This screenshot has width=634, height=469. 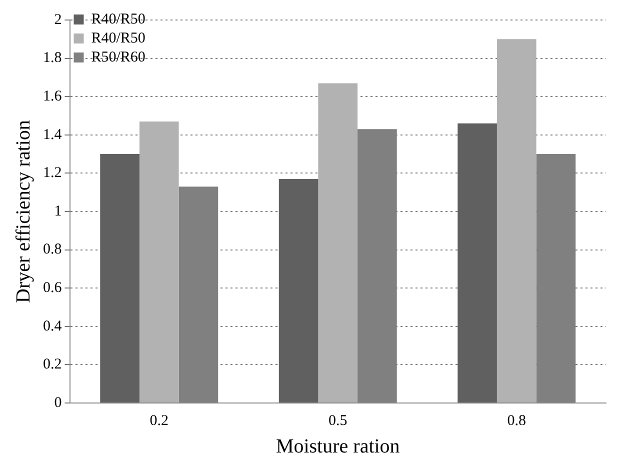 What do you see at coordinates (338, 446) in the screenshot?
I see `x-axis-title: Moisture ration` at bounding box center [338, 446].